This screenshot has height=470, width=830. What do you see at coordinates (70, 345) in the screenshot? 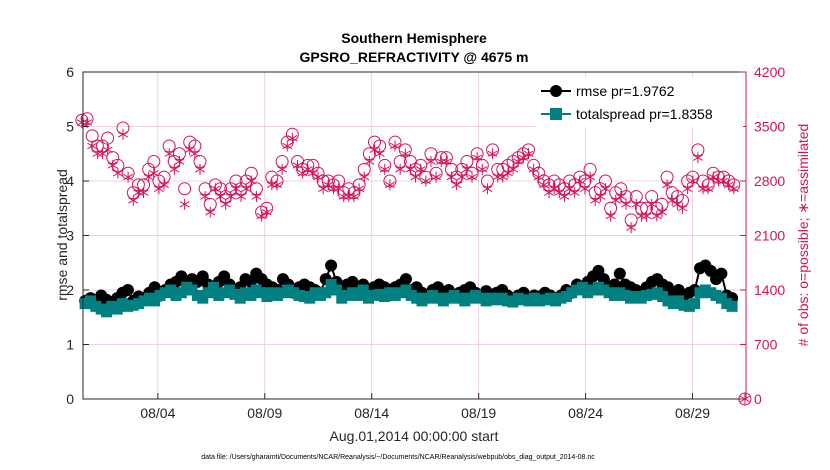
I see `y-tick-label: 1` at bounding box center [70, 345].